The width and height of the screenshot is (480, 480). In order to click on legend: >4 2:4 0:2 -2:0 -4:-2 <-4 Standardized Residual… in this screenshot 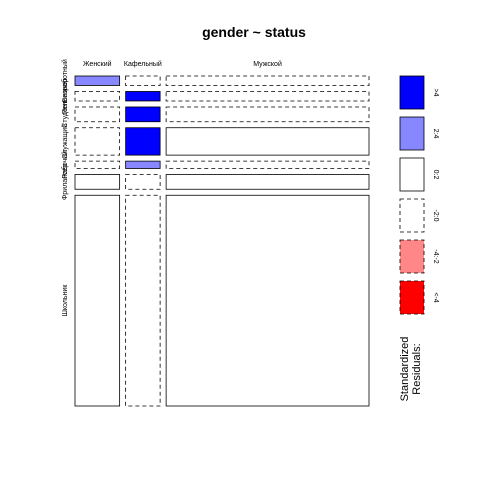, I will do `click(419, 238)`.